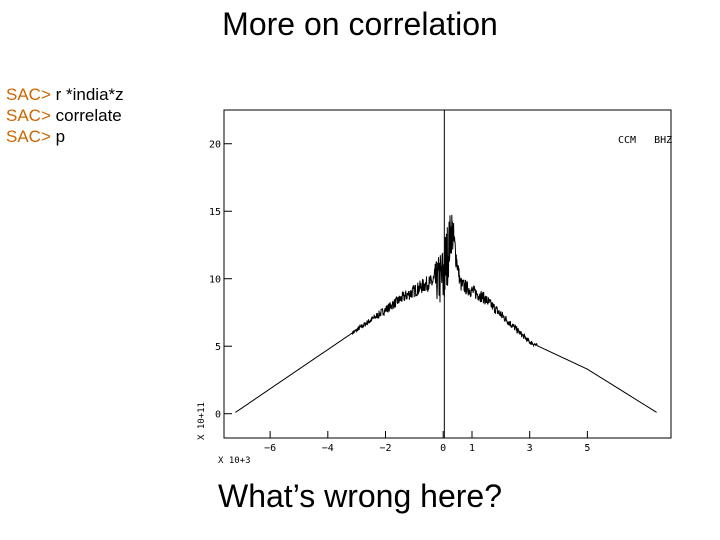  What do you see at coordinates (328, 448) in the screenshot?
I see `x-tick-label: −4` at bounding box center [328, 448].